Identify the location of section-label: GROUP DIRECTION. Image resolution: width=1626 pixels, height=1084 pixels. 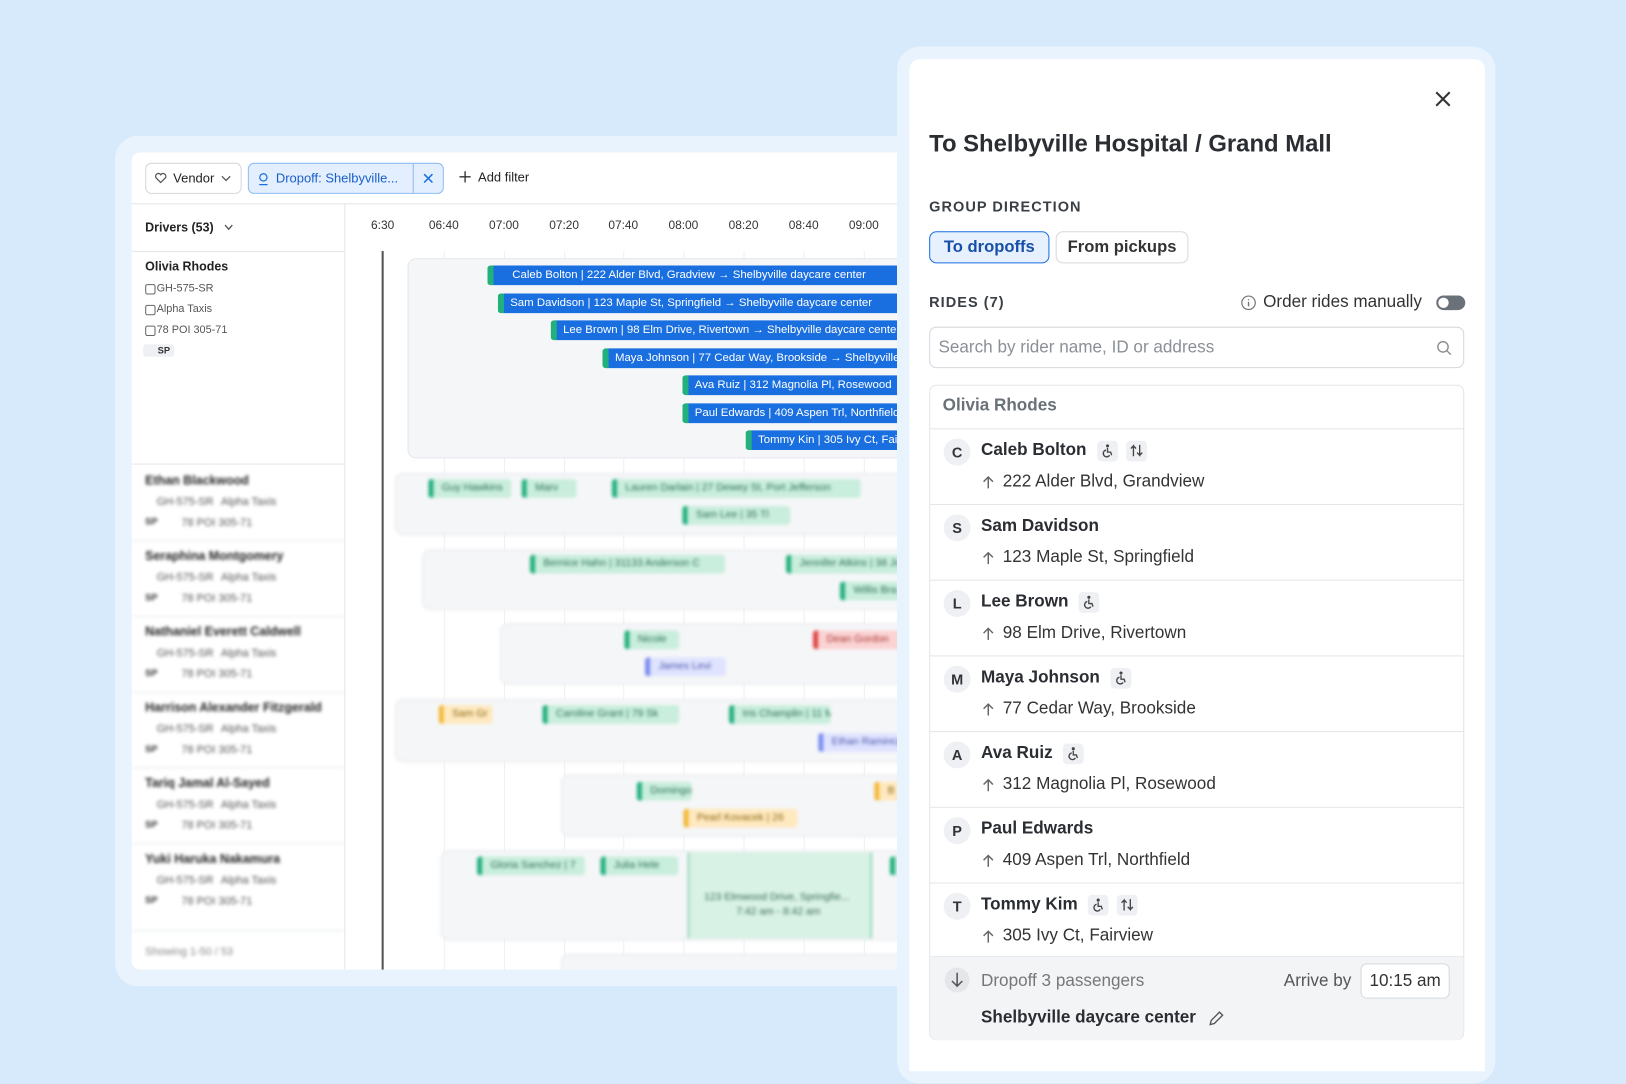
(1005, 206).